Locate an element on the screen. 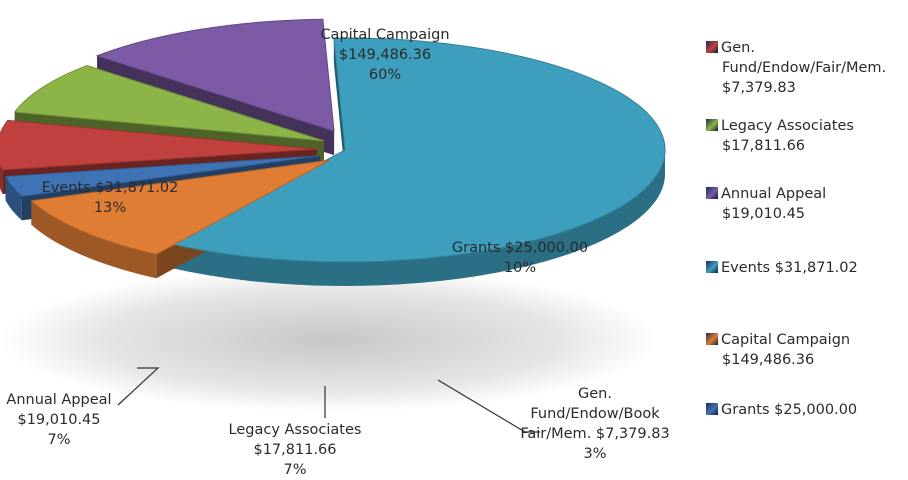  pie-slice-grants is located at coordinates (180, 207).